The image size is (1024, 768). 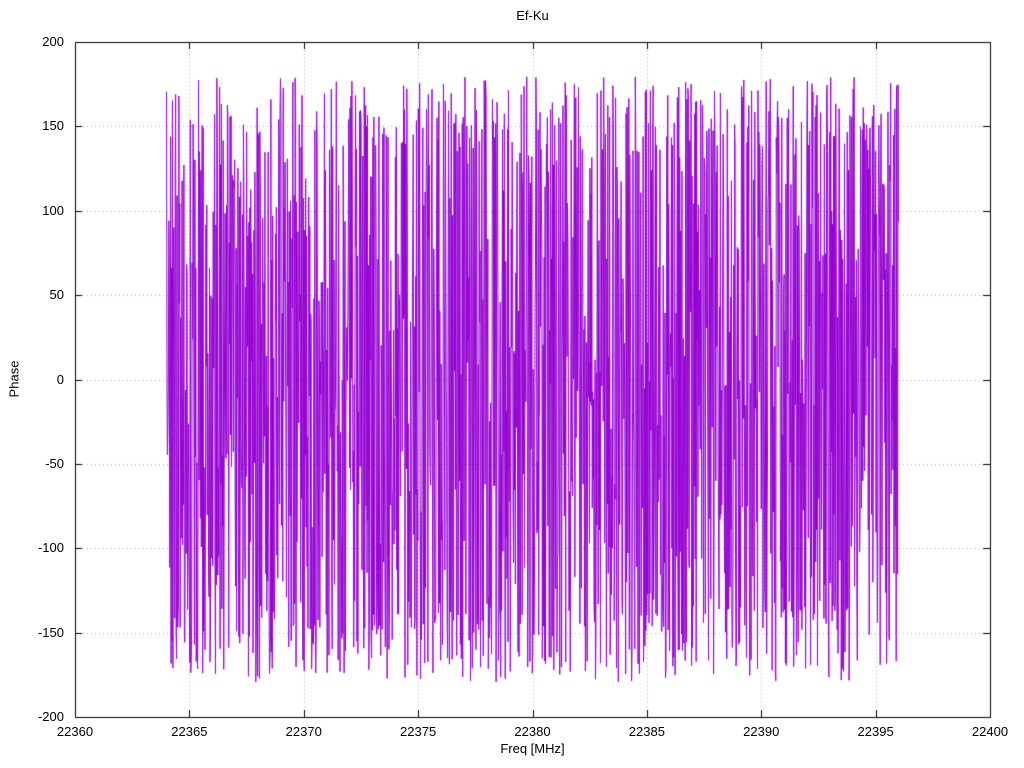 I want to click on y-tick-label: 50, so click(x=56, y=295).